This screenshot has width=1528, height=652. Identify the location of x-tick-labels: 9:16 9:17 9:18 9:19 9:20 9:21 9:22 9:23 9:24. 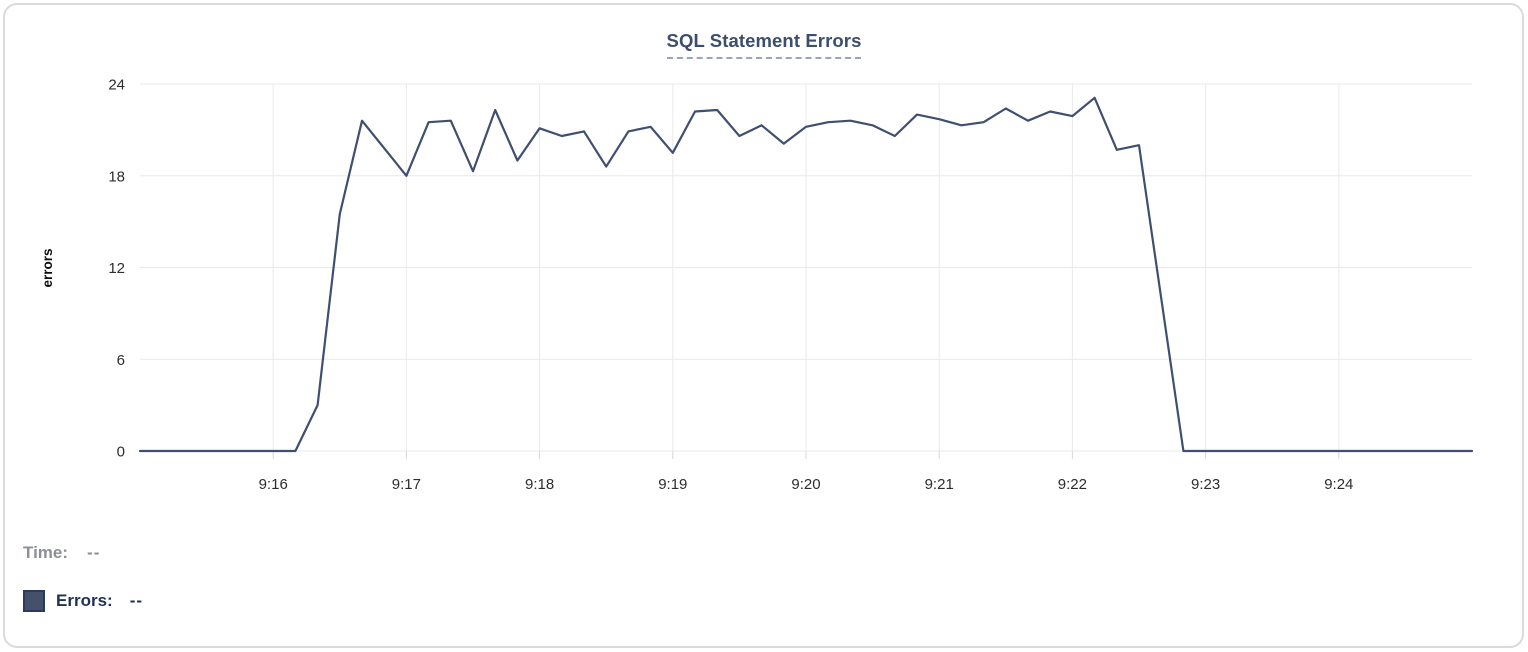
(806, 484).